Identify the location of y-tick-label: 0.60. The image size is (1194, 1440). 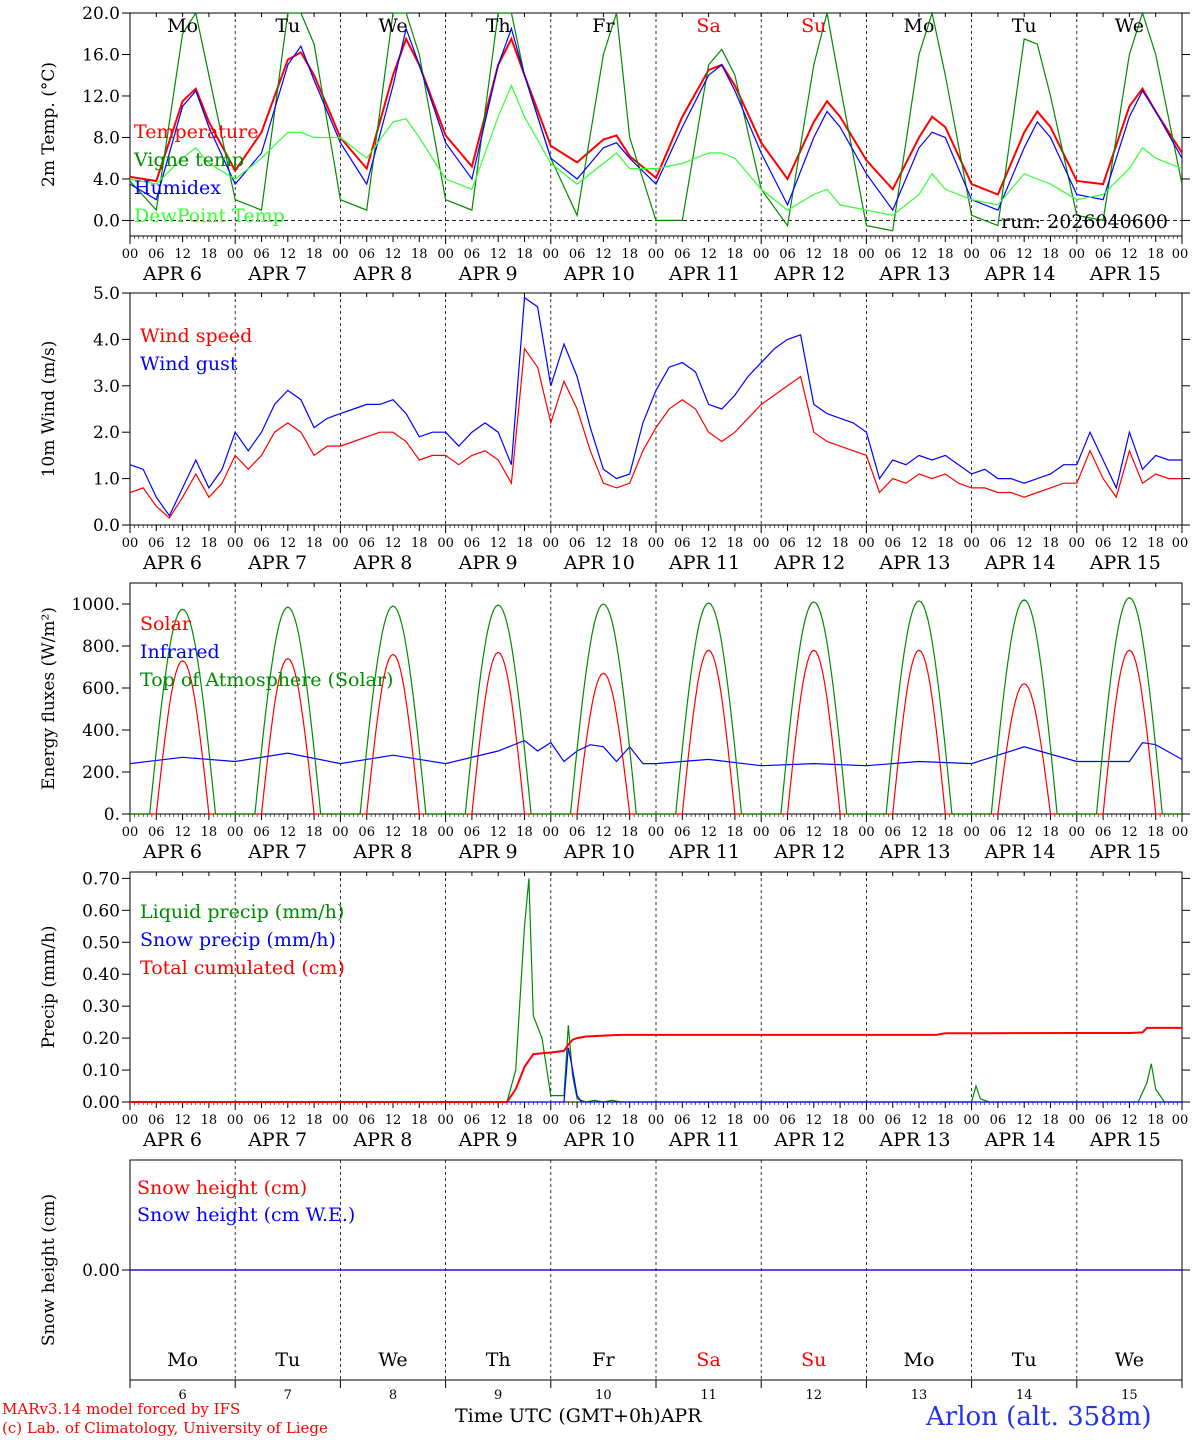
(101, 911).